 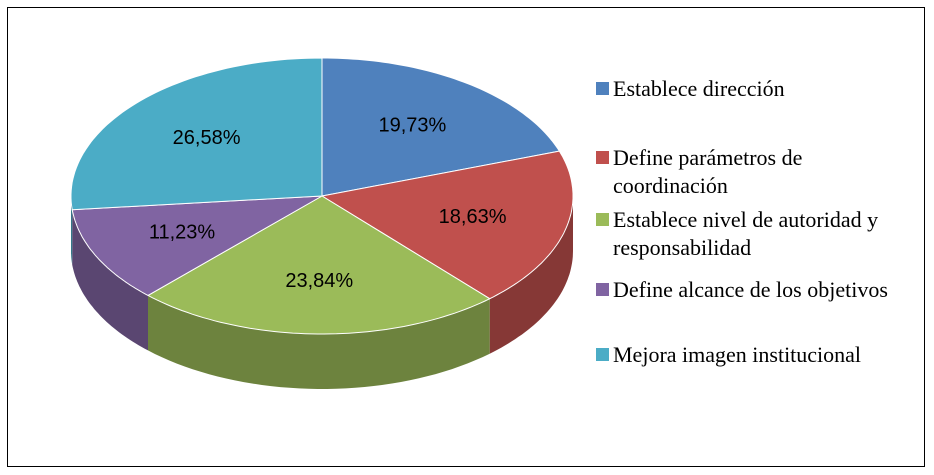 I want to click on data-label: 19,73%, so click(x=412, y=126).